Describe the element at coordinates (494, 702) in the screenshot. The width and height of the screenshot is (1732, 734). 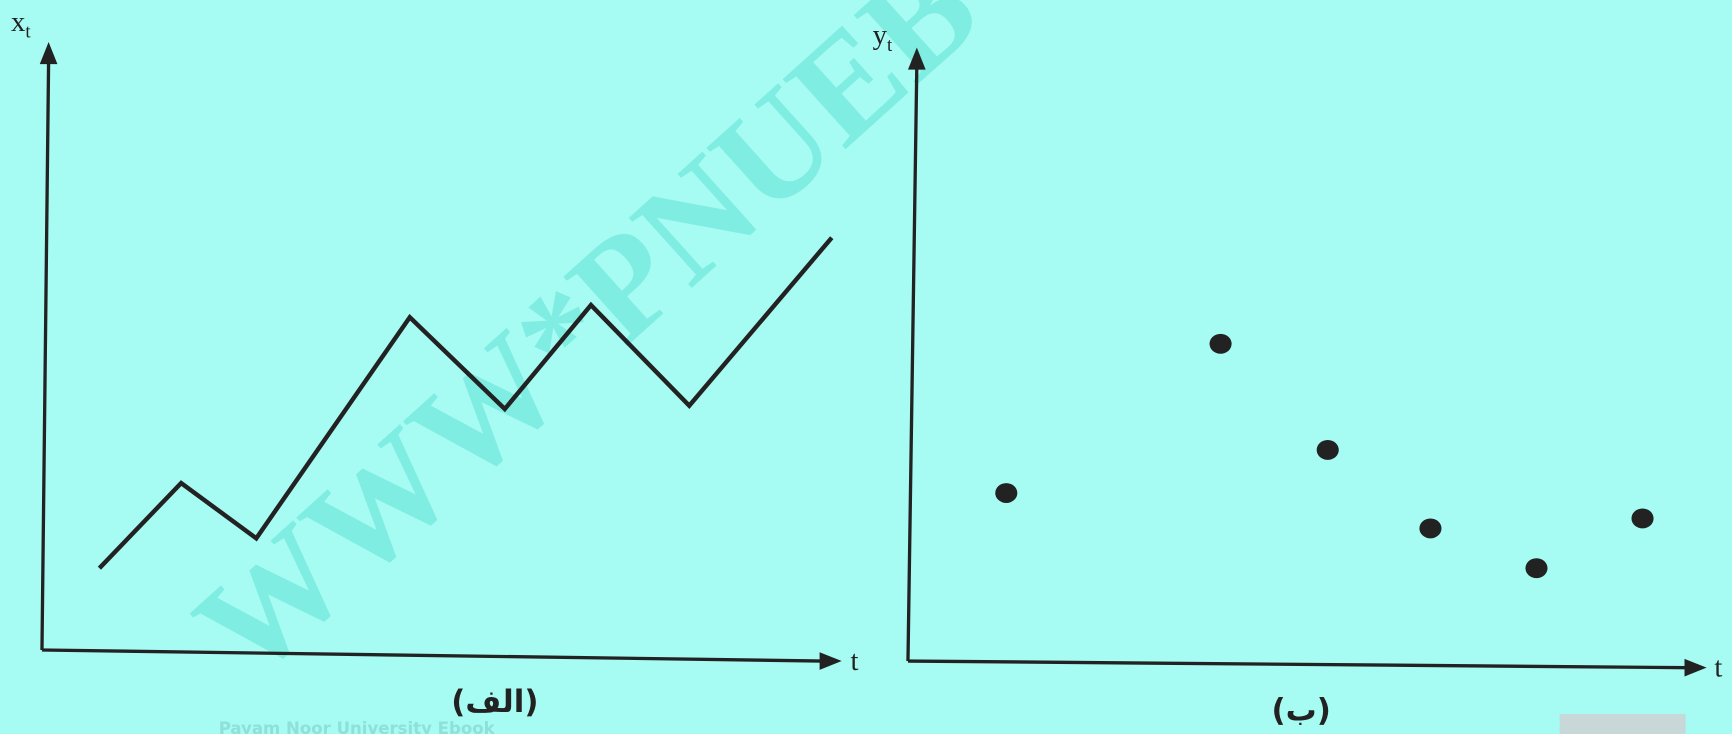
I see `caption: (الف)` at that location.